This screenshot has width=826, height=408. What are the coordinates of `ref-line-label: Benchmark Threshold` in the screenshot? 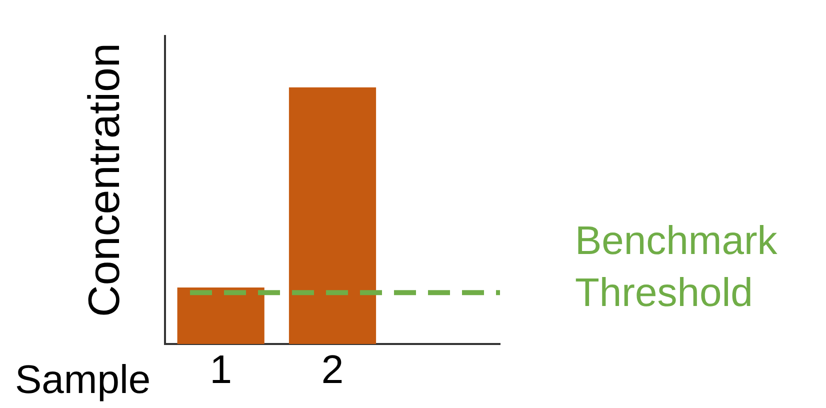 It's located at (676, 267).